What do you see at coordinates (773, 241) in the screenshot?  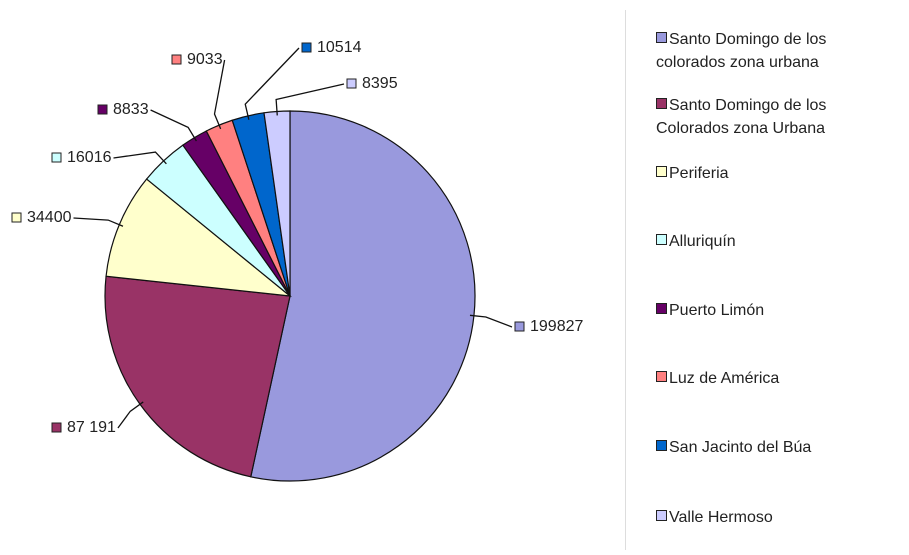 I see `legend-item: Alluriquín` at bounding box center [773, 241].